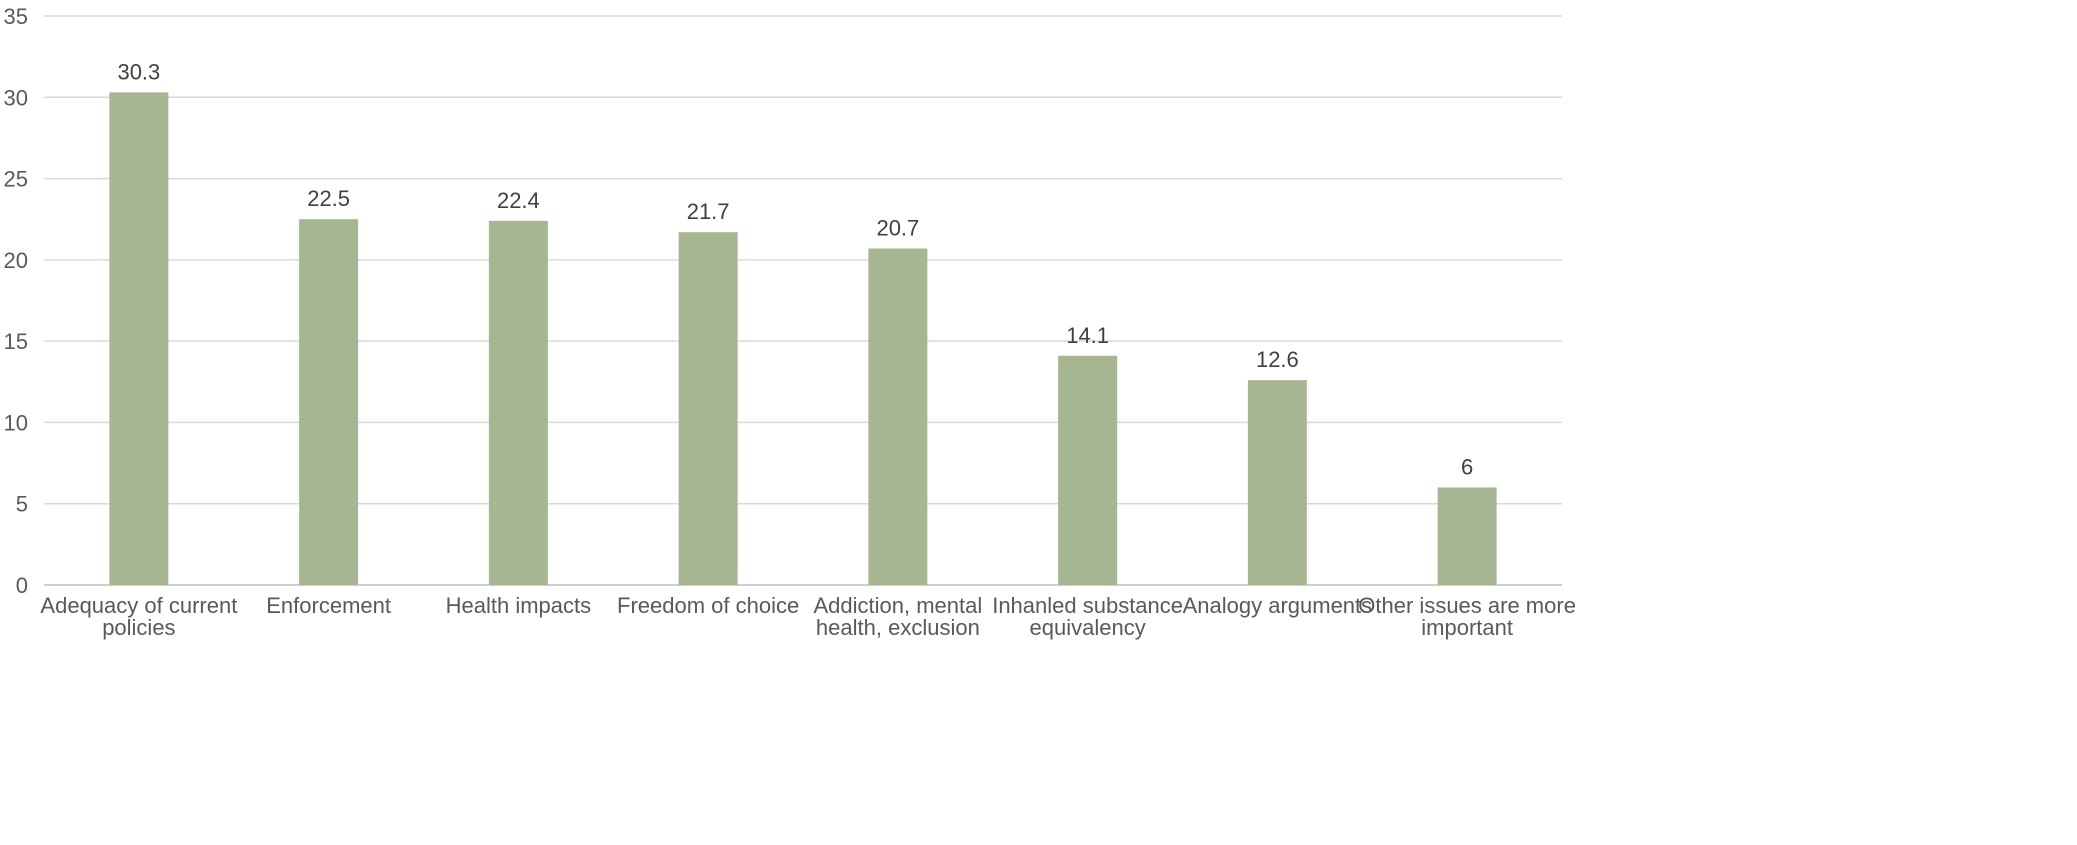  I want to click on y-tick-label: 5, so click(22, 504).